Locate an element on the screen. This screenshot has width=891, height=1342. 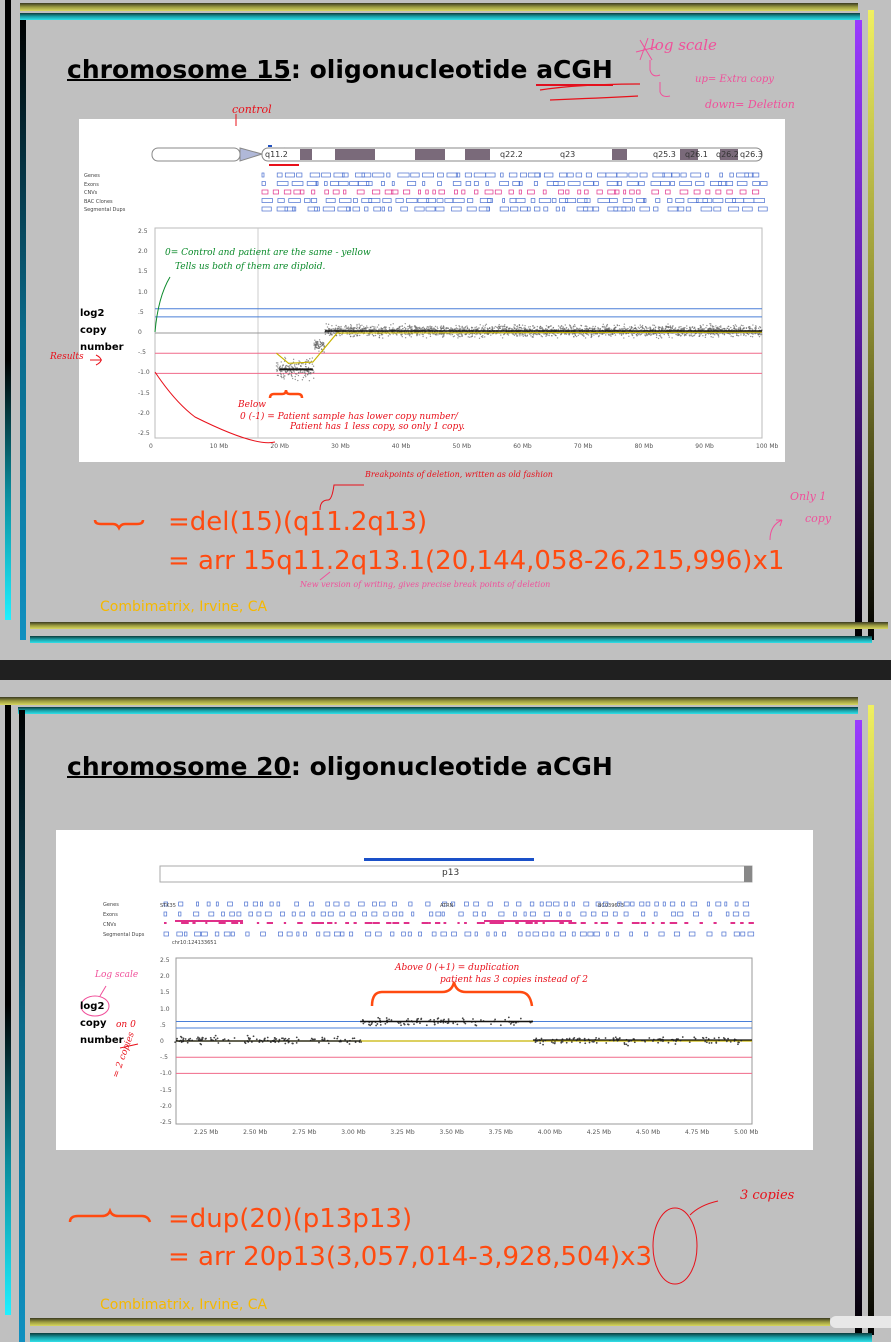
ideogram-band is located at coordinates (619, 154).